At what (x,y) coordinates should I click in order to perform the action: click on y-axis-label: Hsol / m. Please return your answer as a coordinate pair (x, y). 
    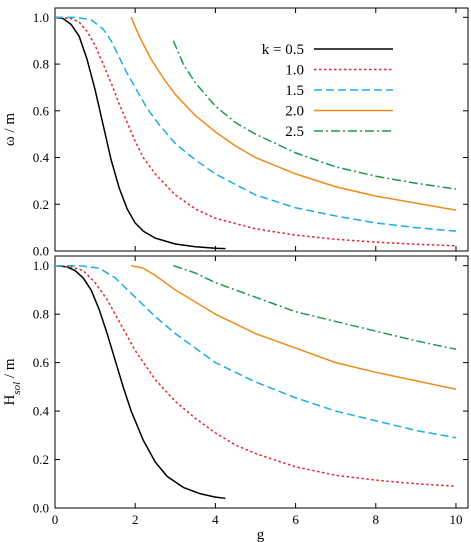
    Looking at the image, I should click on (12, 381).